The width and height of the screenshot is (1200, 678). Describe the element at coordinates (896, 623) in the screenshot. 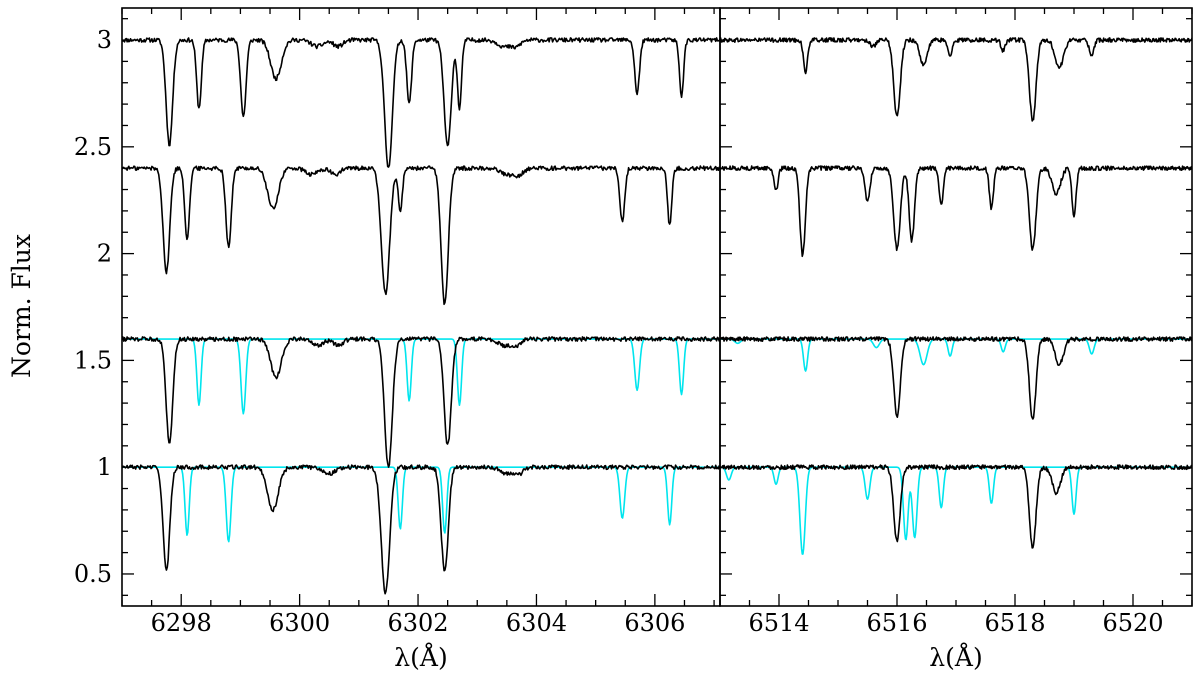

I see `x-tick-label: 6516` at that location.